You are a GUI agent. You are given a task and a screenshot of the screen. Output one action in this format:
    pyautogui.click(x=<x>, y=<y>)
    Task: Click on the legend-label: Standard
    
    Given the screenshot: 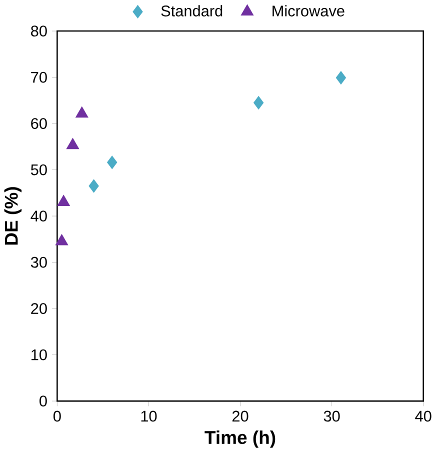 What is the action you would take?
    pyautogui.click(x=191, y=10)
    